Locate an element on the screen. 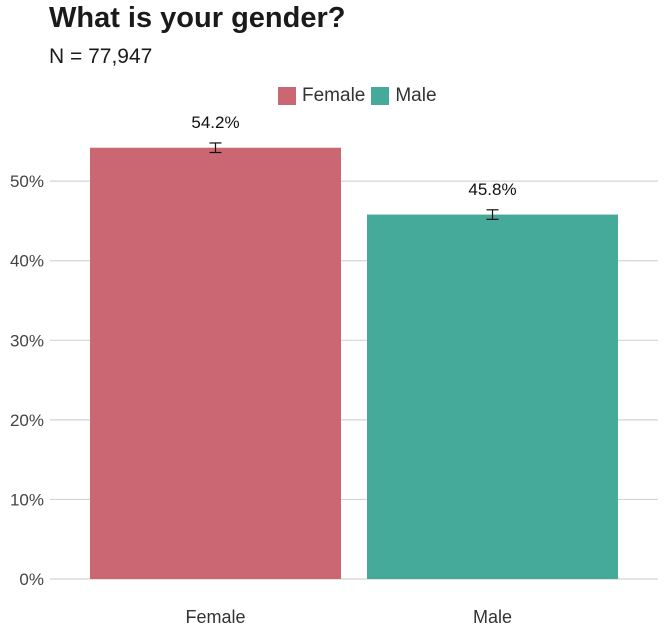 This screenshot has width=664, height=644. data-label: 45.8% is located at coordinates (492, 189).